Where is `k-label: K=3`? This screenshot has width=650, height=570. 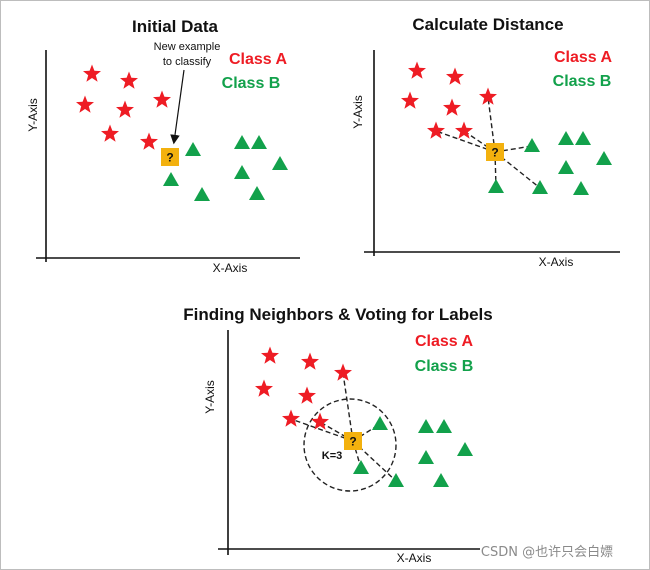 k-label: K=3 is located at coordinates (332, 456).